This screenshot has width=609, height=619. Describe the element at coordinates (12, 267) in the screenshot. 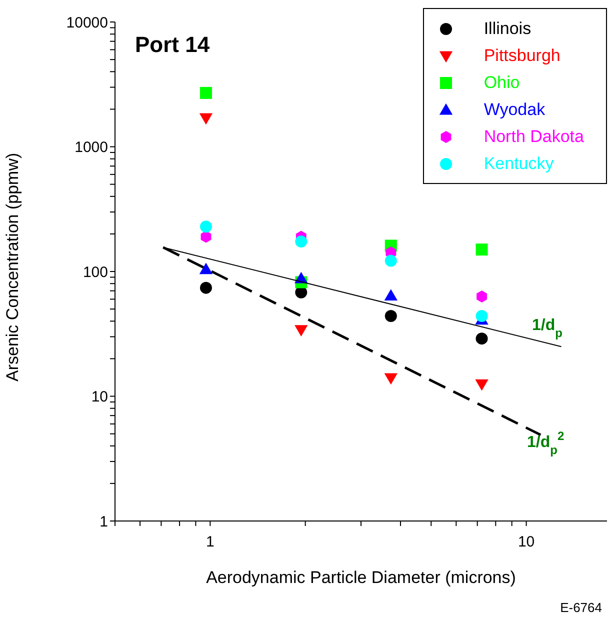

I see `y-axis-title: Arsenic Concentration (ppmw)` at that location.